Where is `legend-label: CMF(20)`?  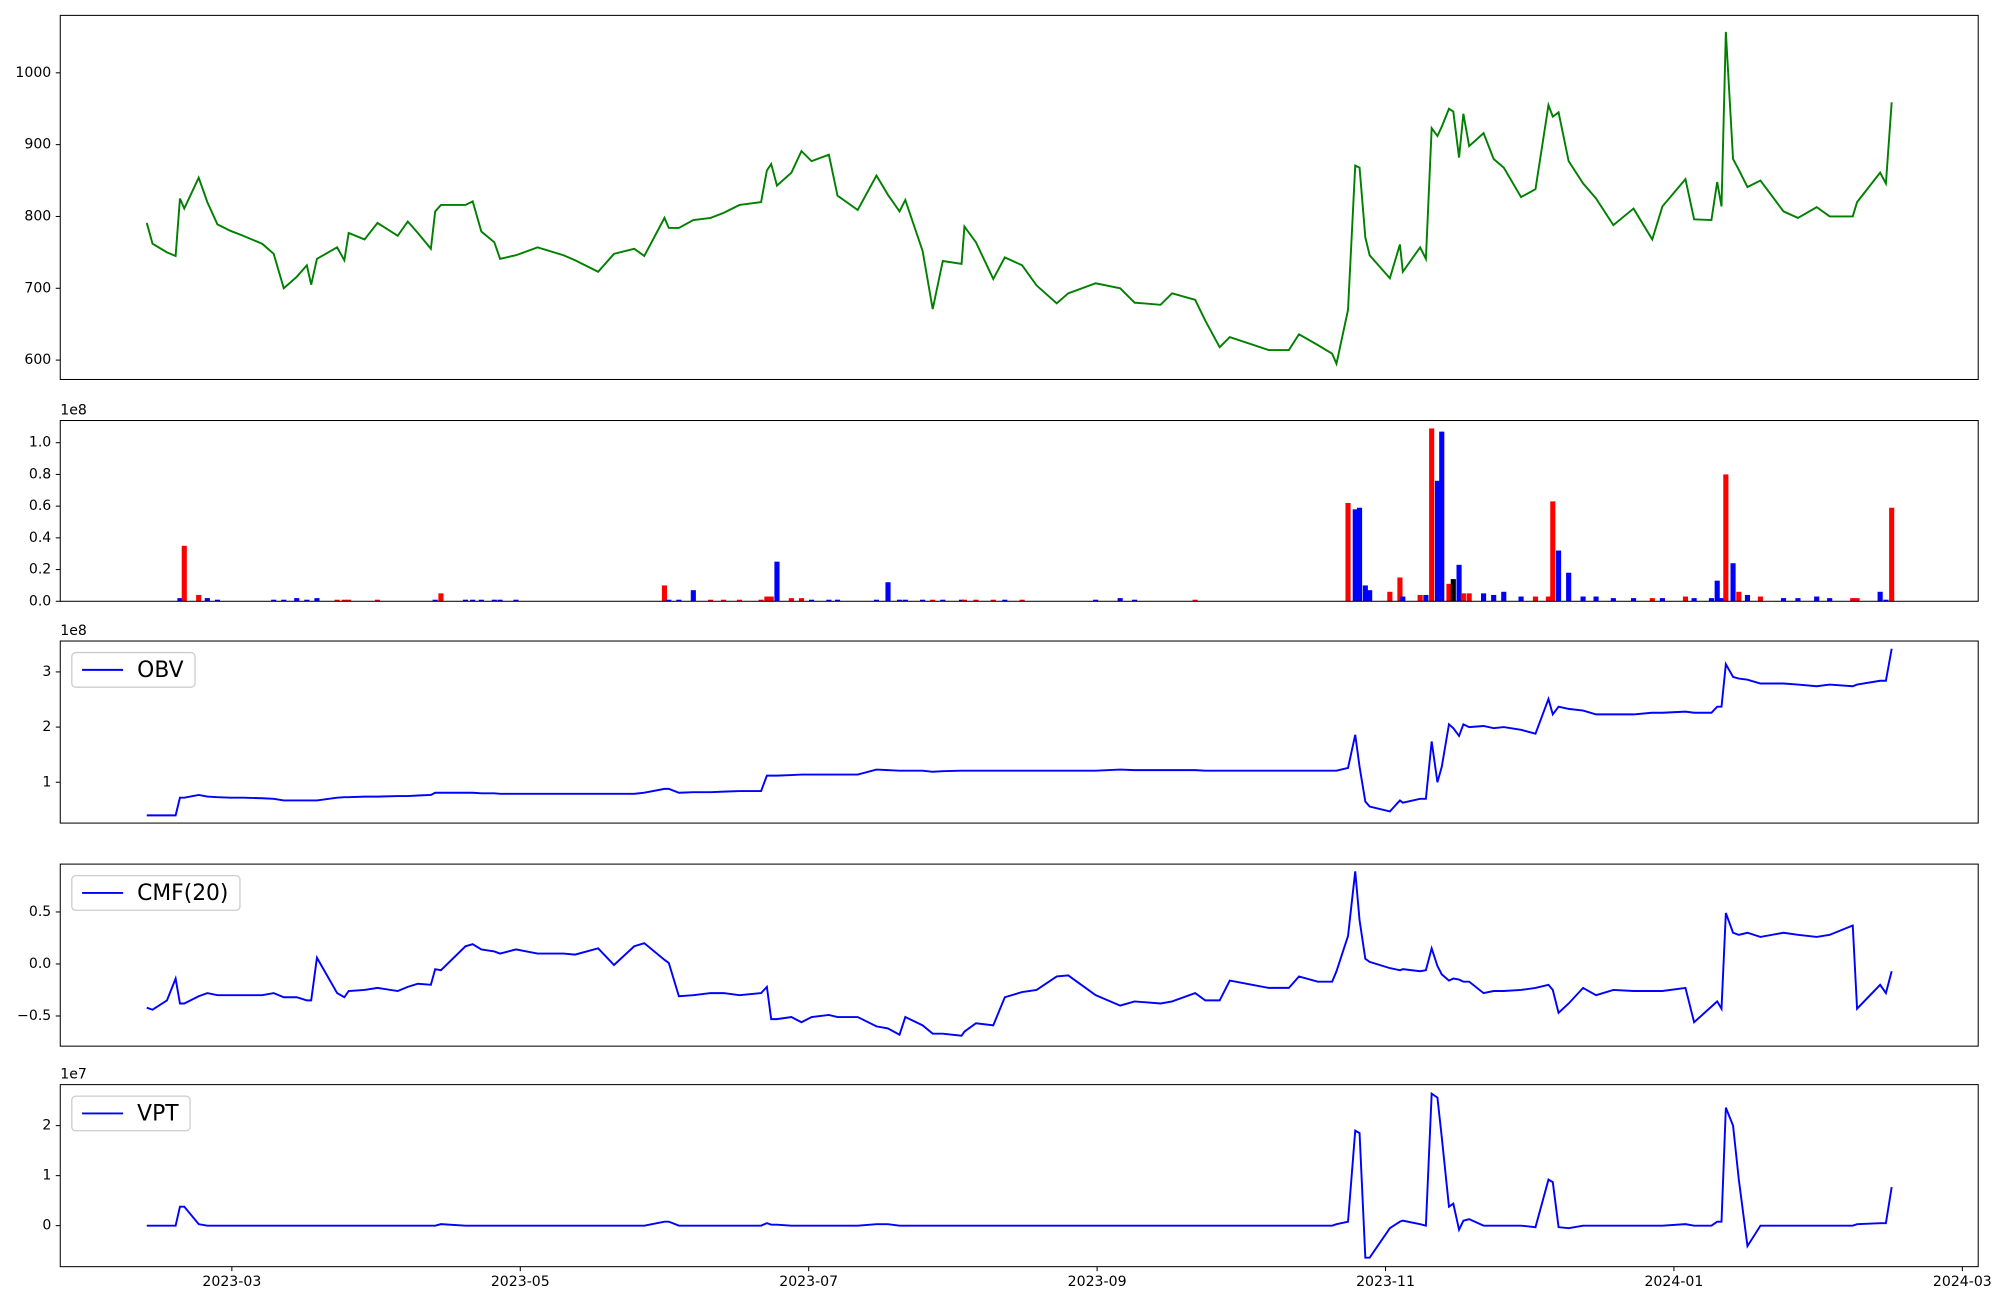
legend-label: CMF(20) is located at coordinates (182, 893).